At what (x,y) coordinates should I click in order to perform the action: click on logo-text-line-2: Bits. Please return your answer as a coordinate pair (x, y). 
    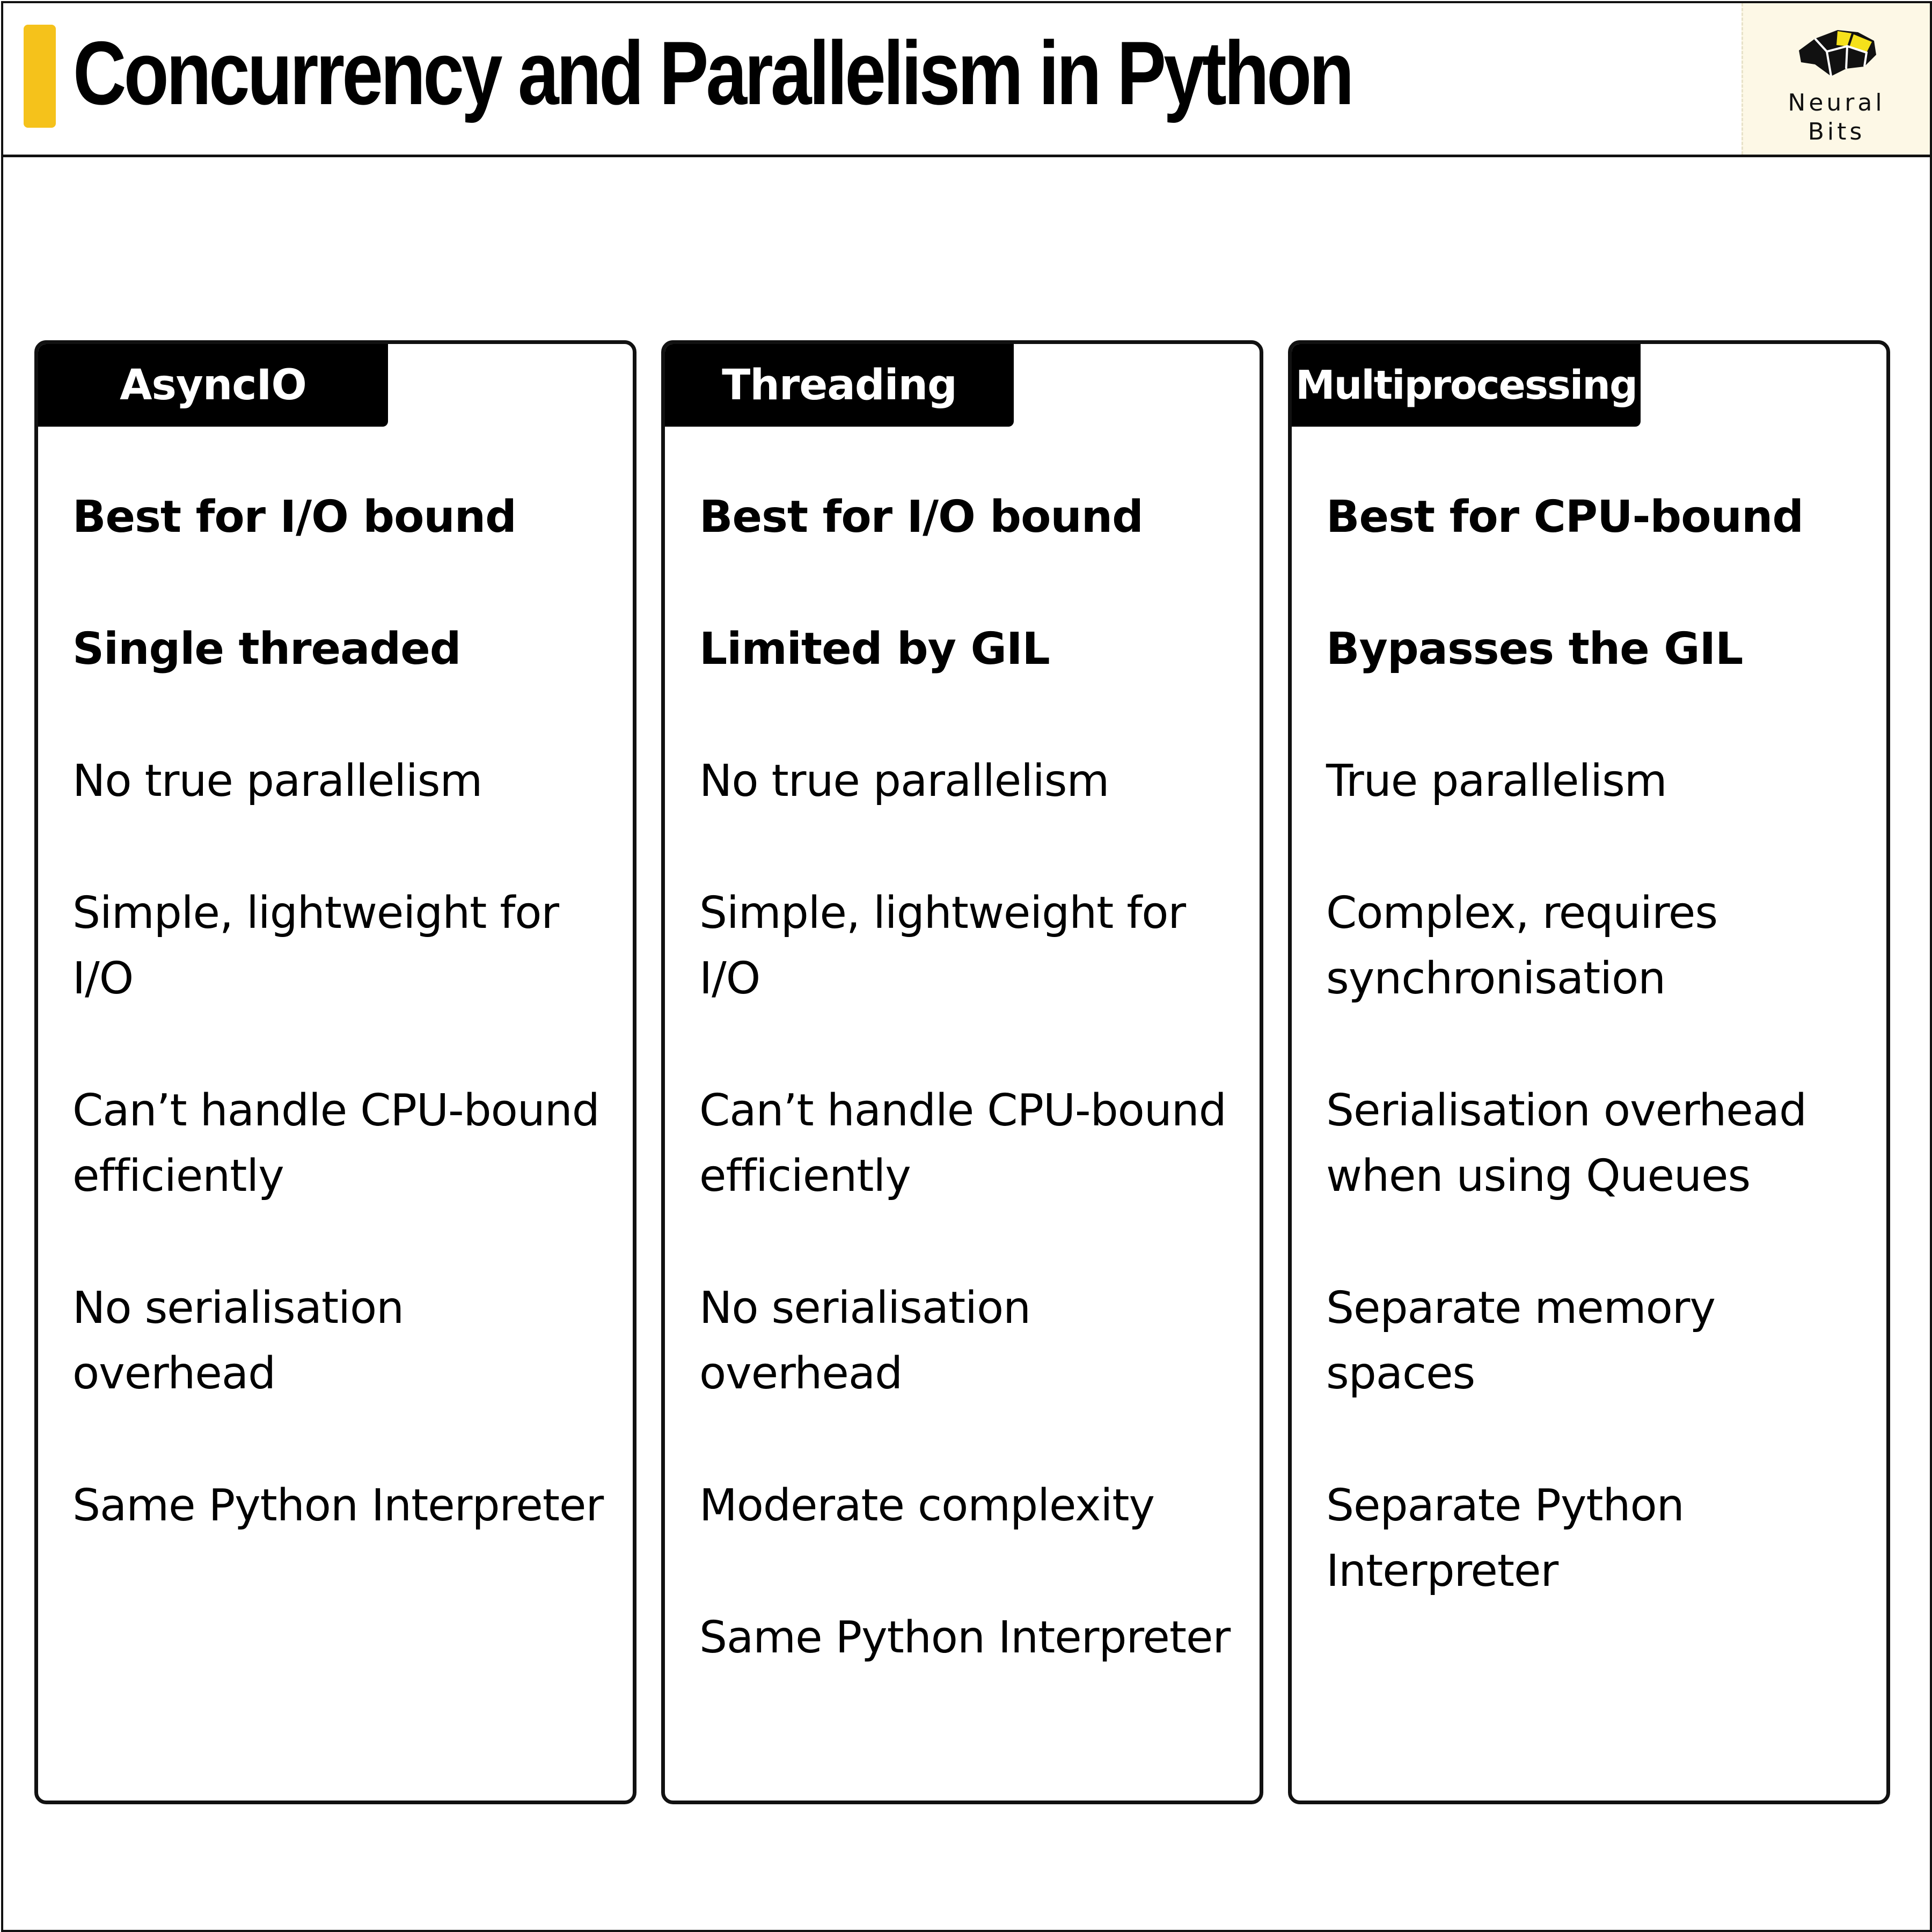
    Looking at the image, I should click on (1836, 131).